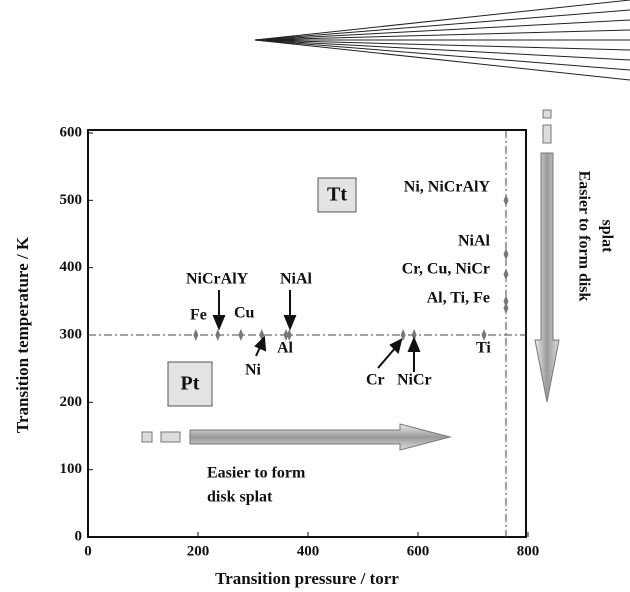 The height and width of the screenshot is (592, 630). What do you see at coordinates (606, 237) in the screenshot?
I see `annotation: splat` at bounding box center [606, 237].